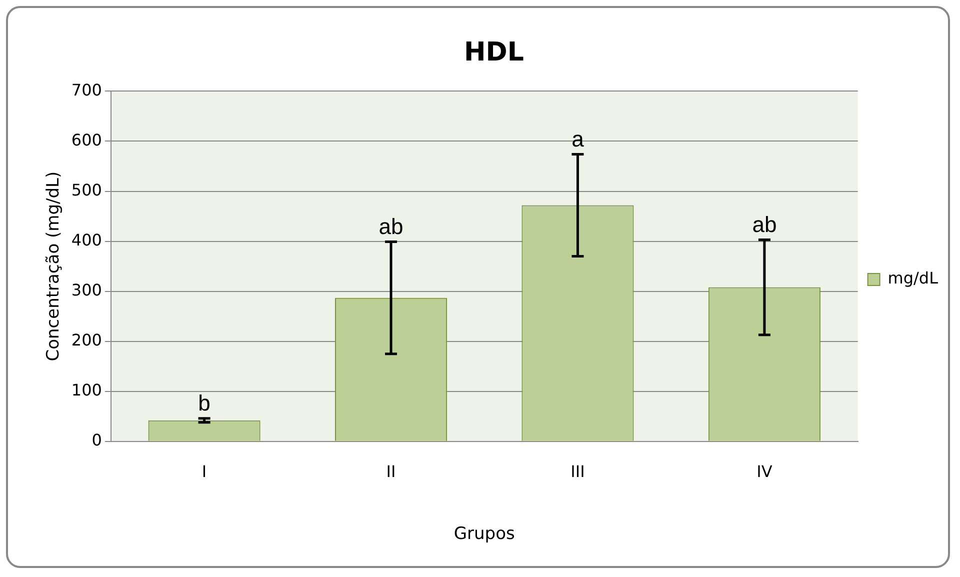 The height and width of the screenshot is (577, 960). I want to click on y-tick-label: 400, so click(86, 240).